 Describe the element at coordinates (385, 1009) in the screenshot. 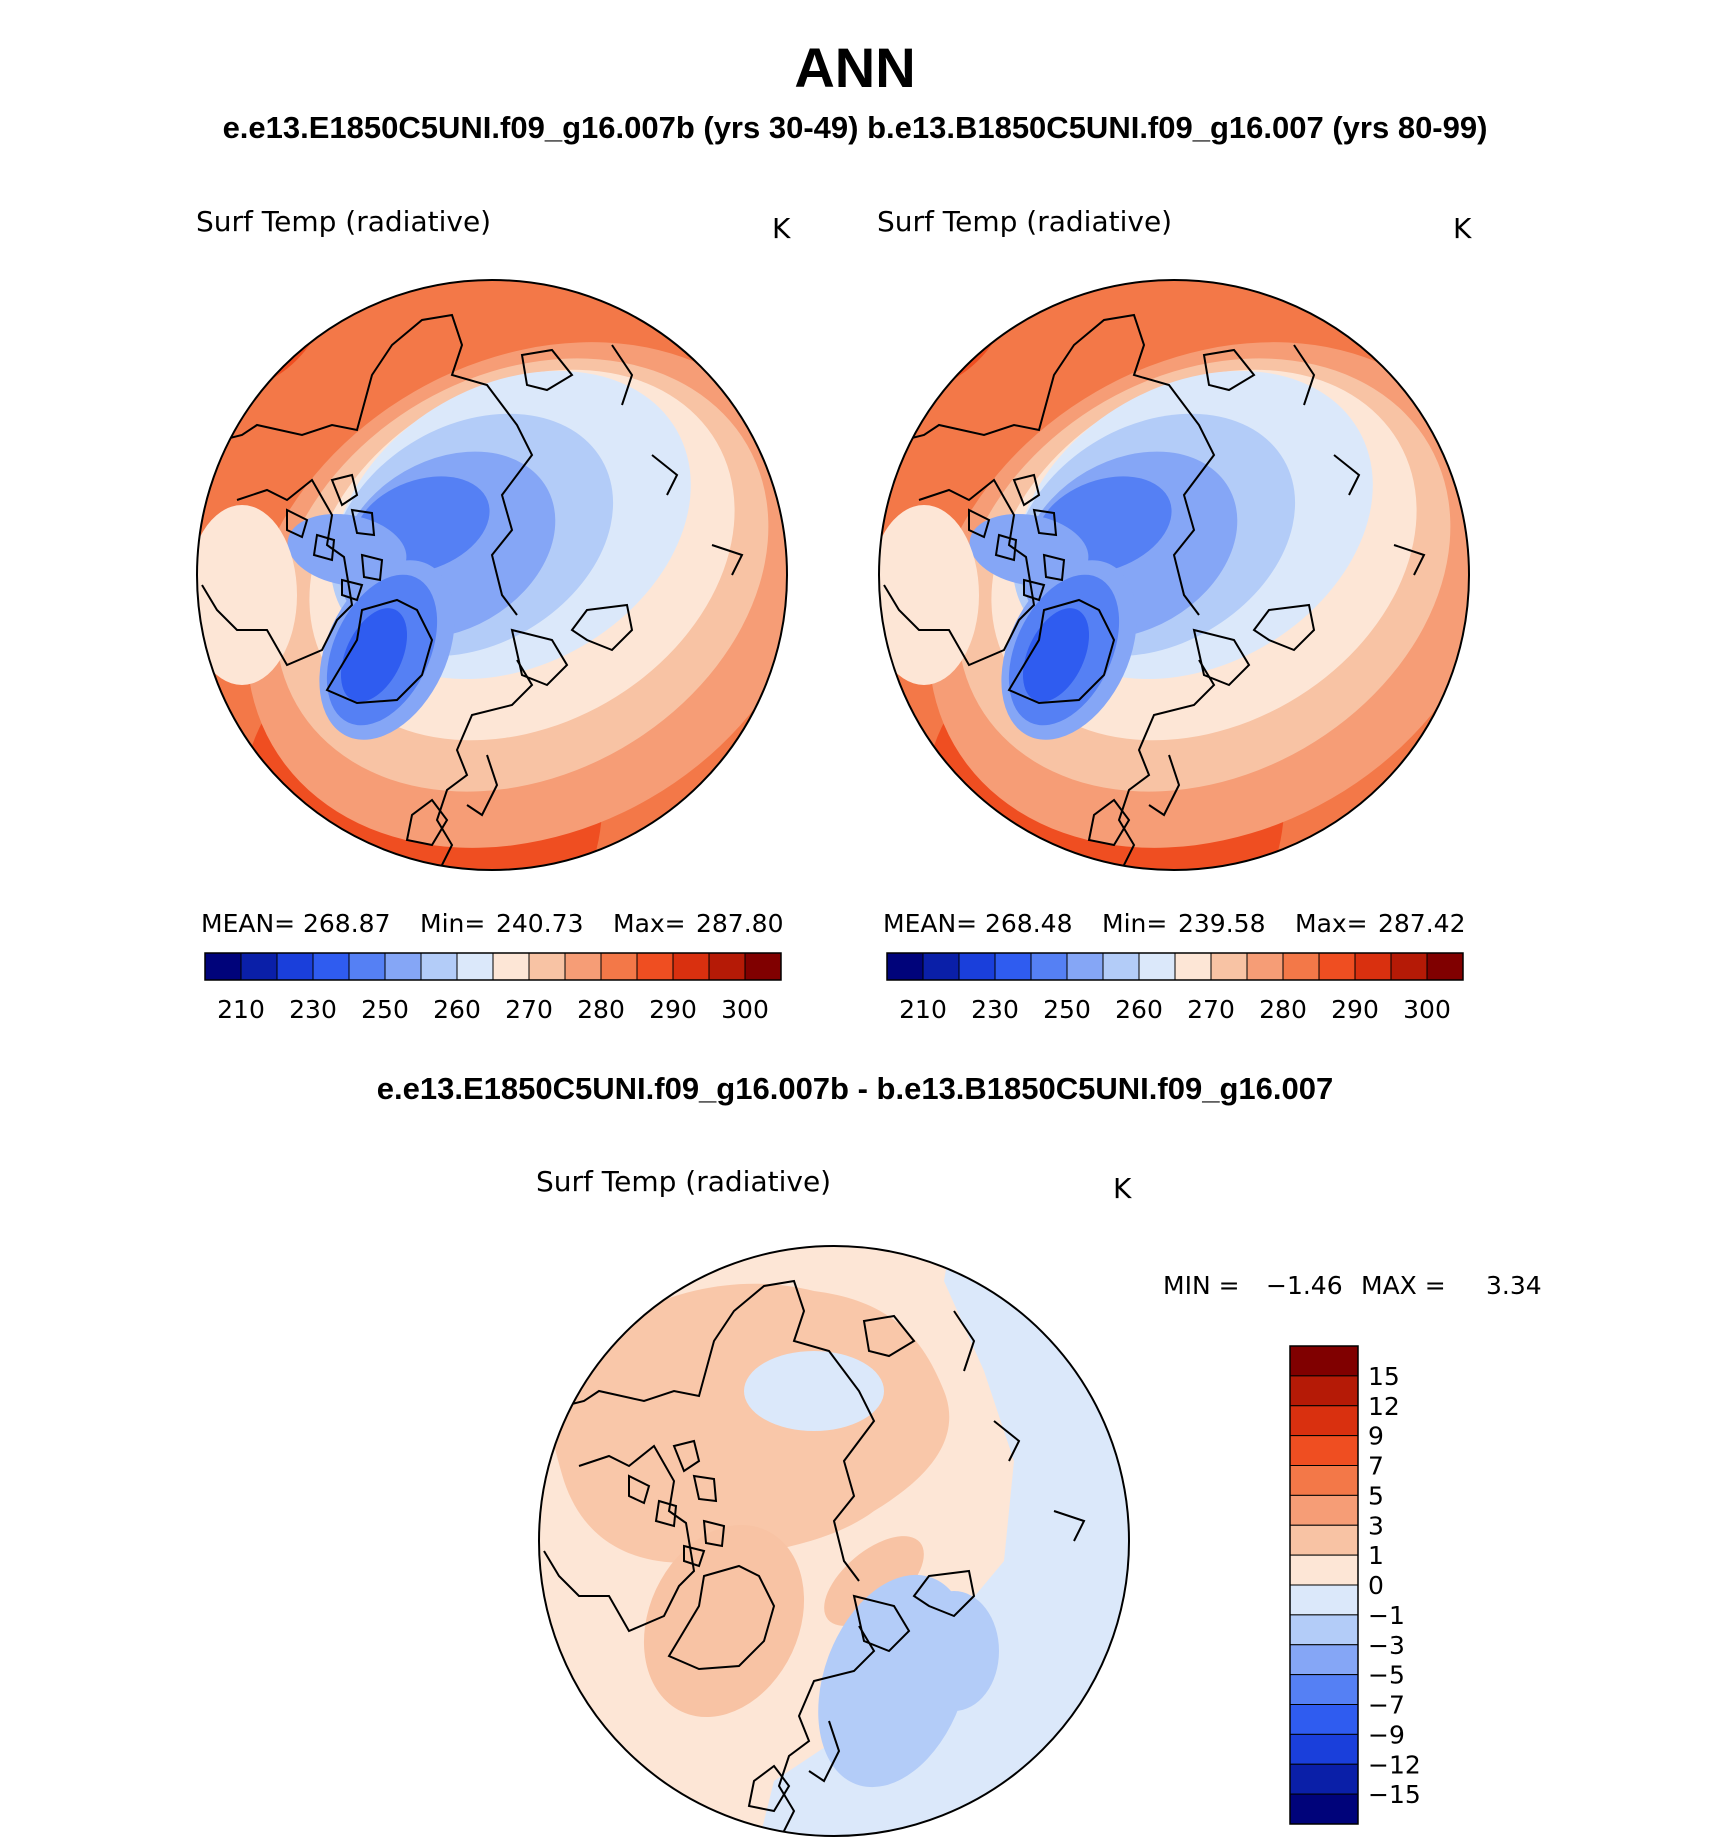

I see `colorbar-1-tick-label: 250` at that location.